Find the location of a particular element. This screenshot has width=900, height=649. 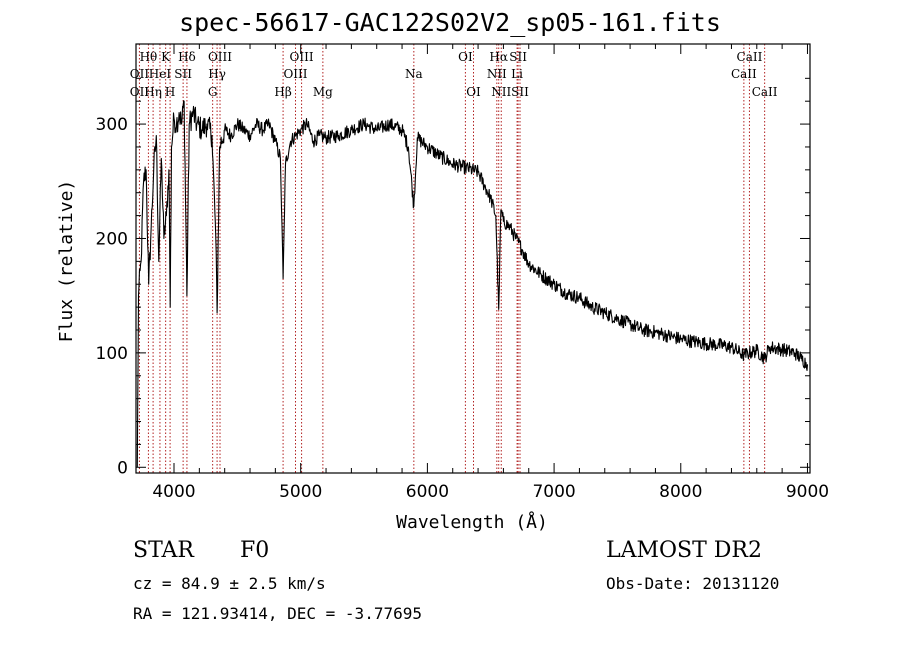

line-label: H is located at coordinates (170, 92).